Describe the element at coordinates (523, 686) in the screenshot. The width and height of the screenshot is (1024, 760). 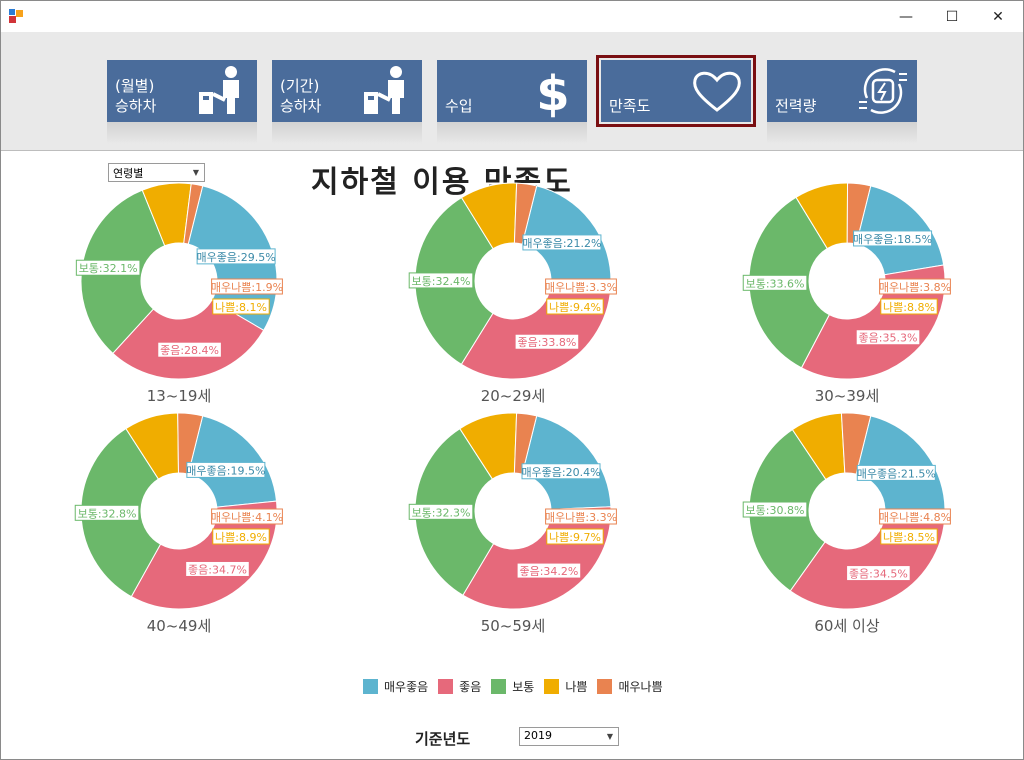
I see `legend-label: 보통` at that location.